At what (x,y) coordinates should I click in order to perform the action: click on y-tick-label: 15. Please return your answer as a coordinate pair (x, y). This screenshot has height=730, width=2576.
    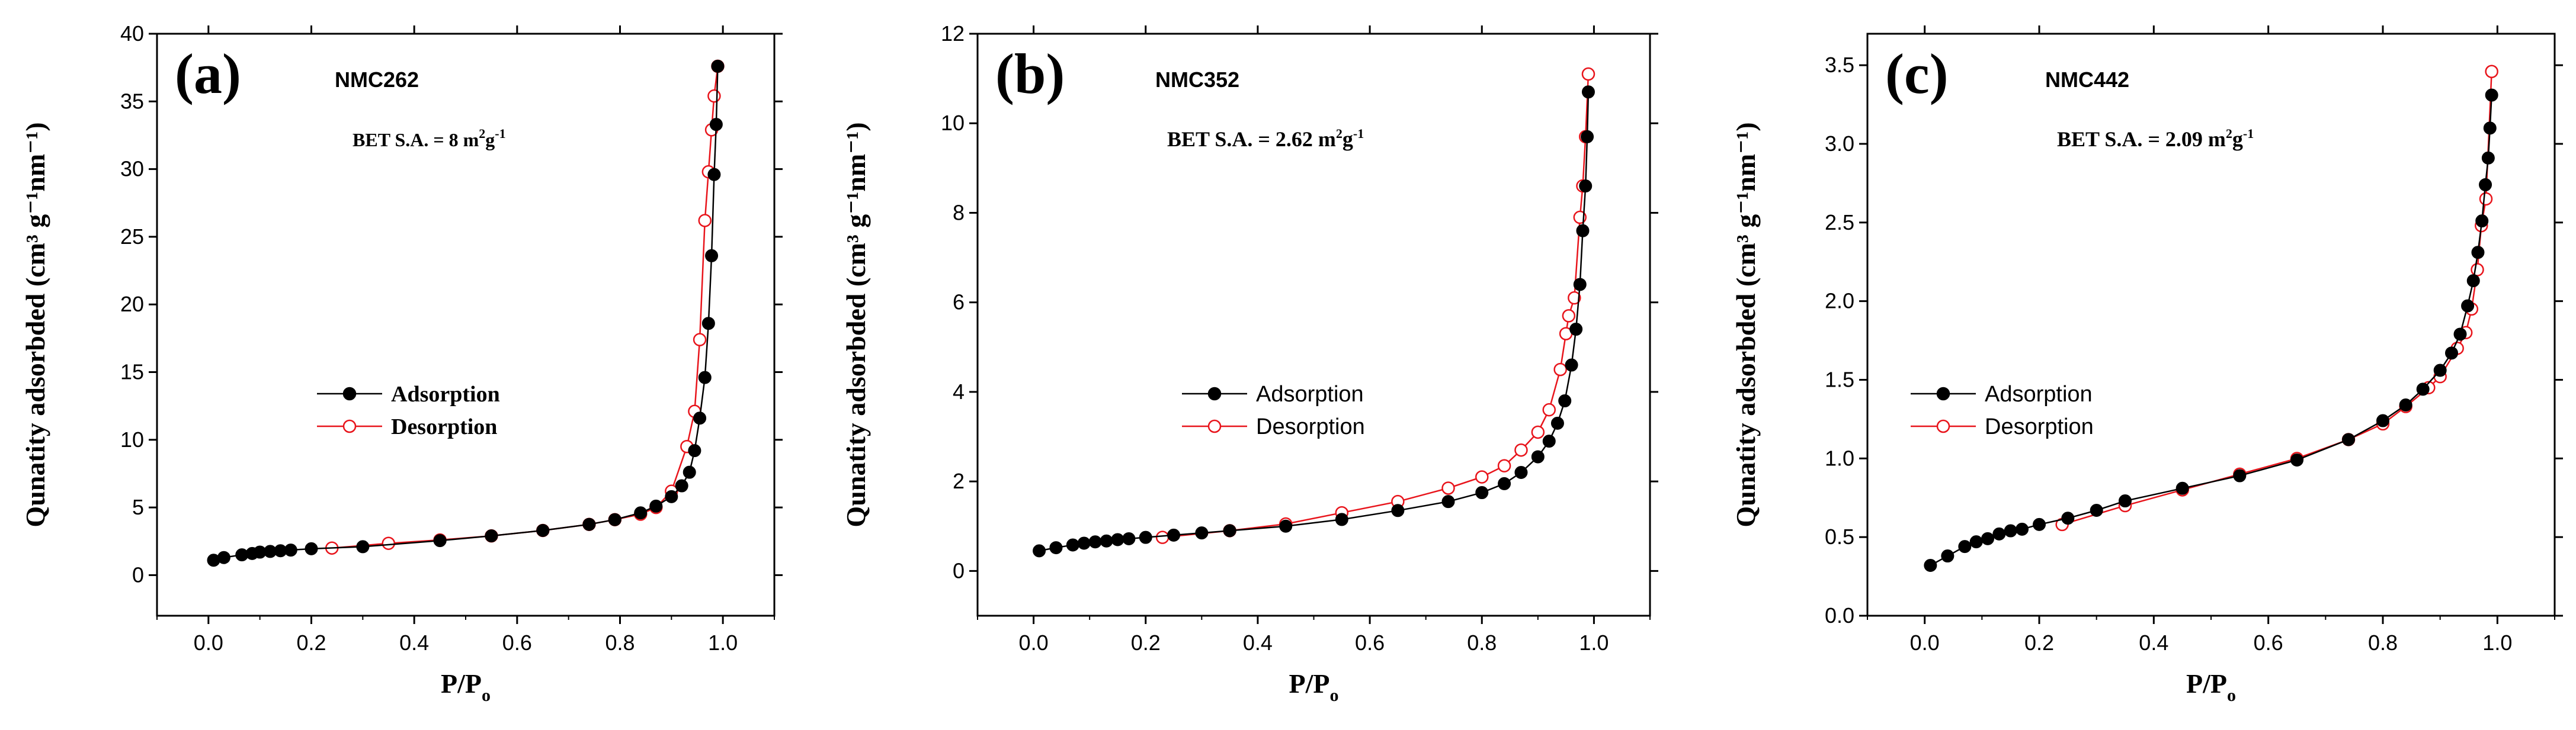
    Looking at the image, I should click on (132, 372).